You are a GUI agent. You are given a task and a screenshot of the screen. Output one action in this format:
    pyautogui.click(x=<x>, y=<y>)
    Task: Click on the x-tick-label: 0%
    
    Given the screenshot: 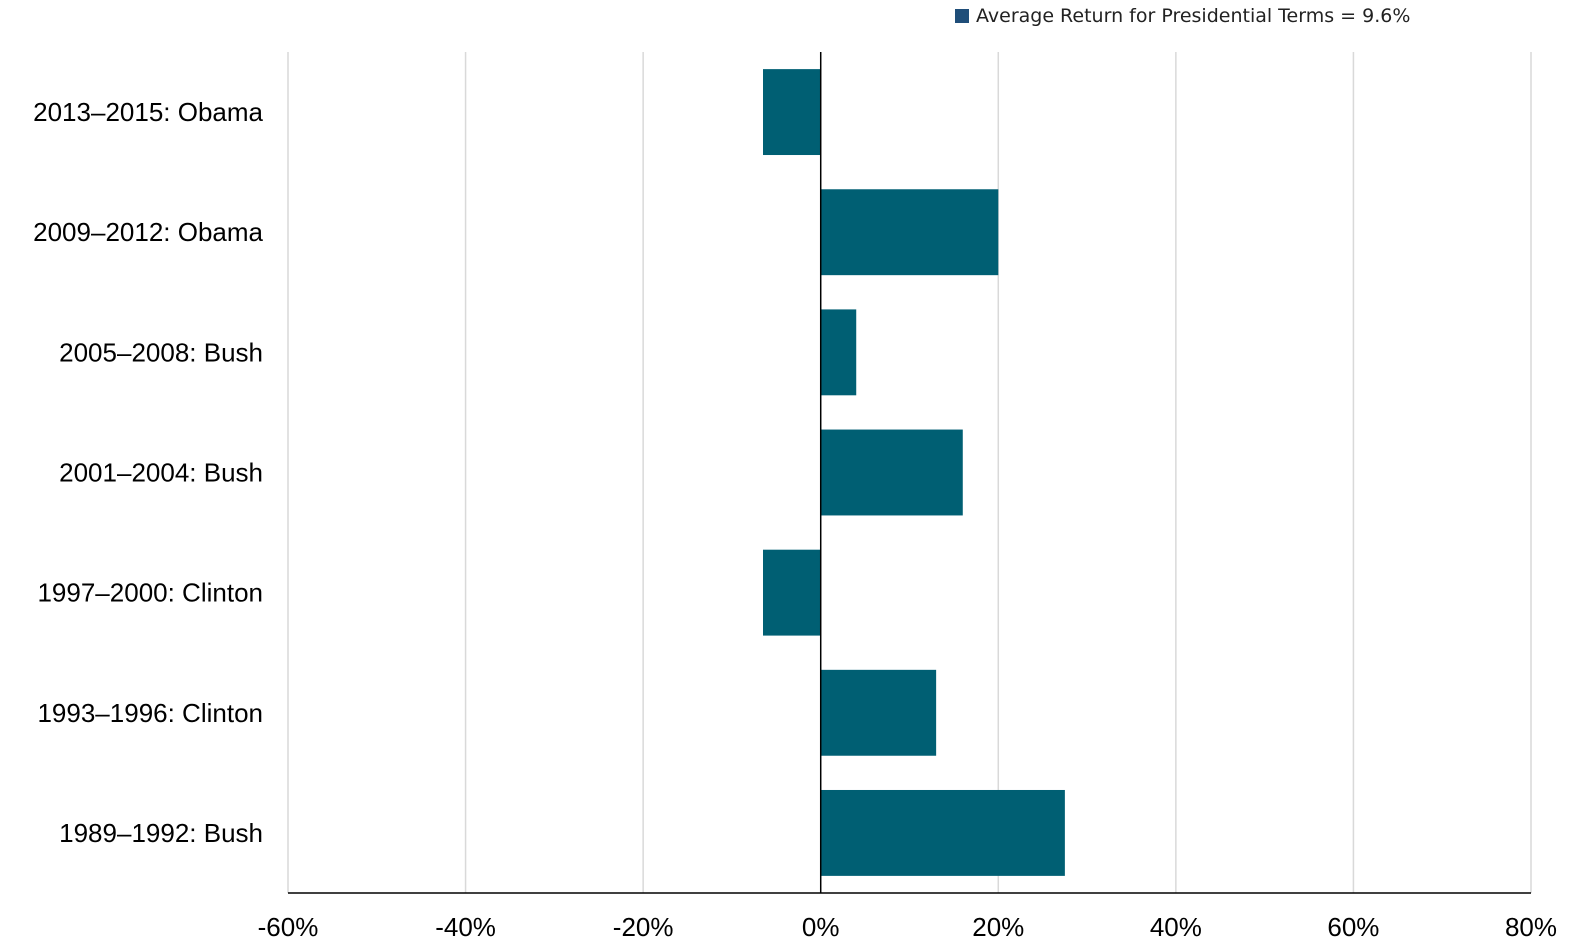 What is the action you would take?
    pyautogui.click(x=821, y=927)
    